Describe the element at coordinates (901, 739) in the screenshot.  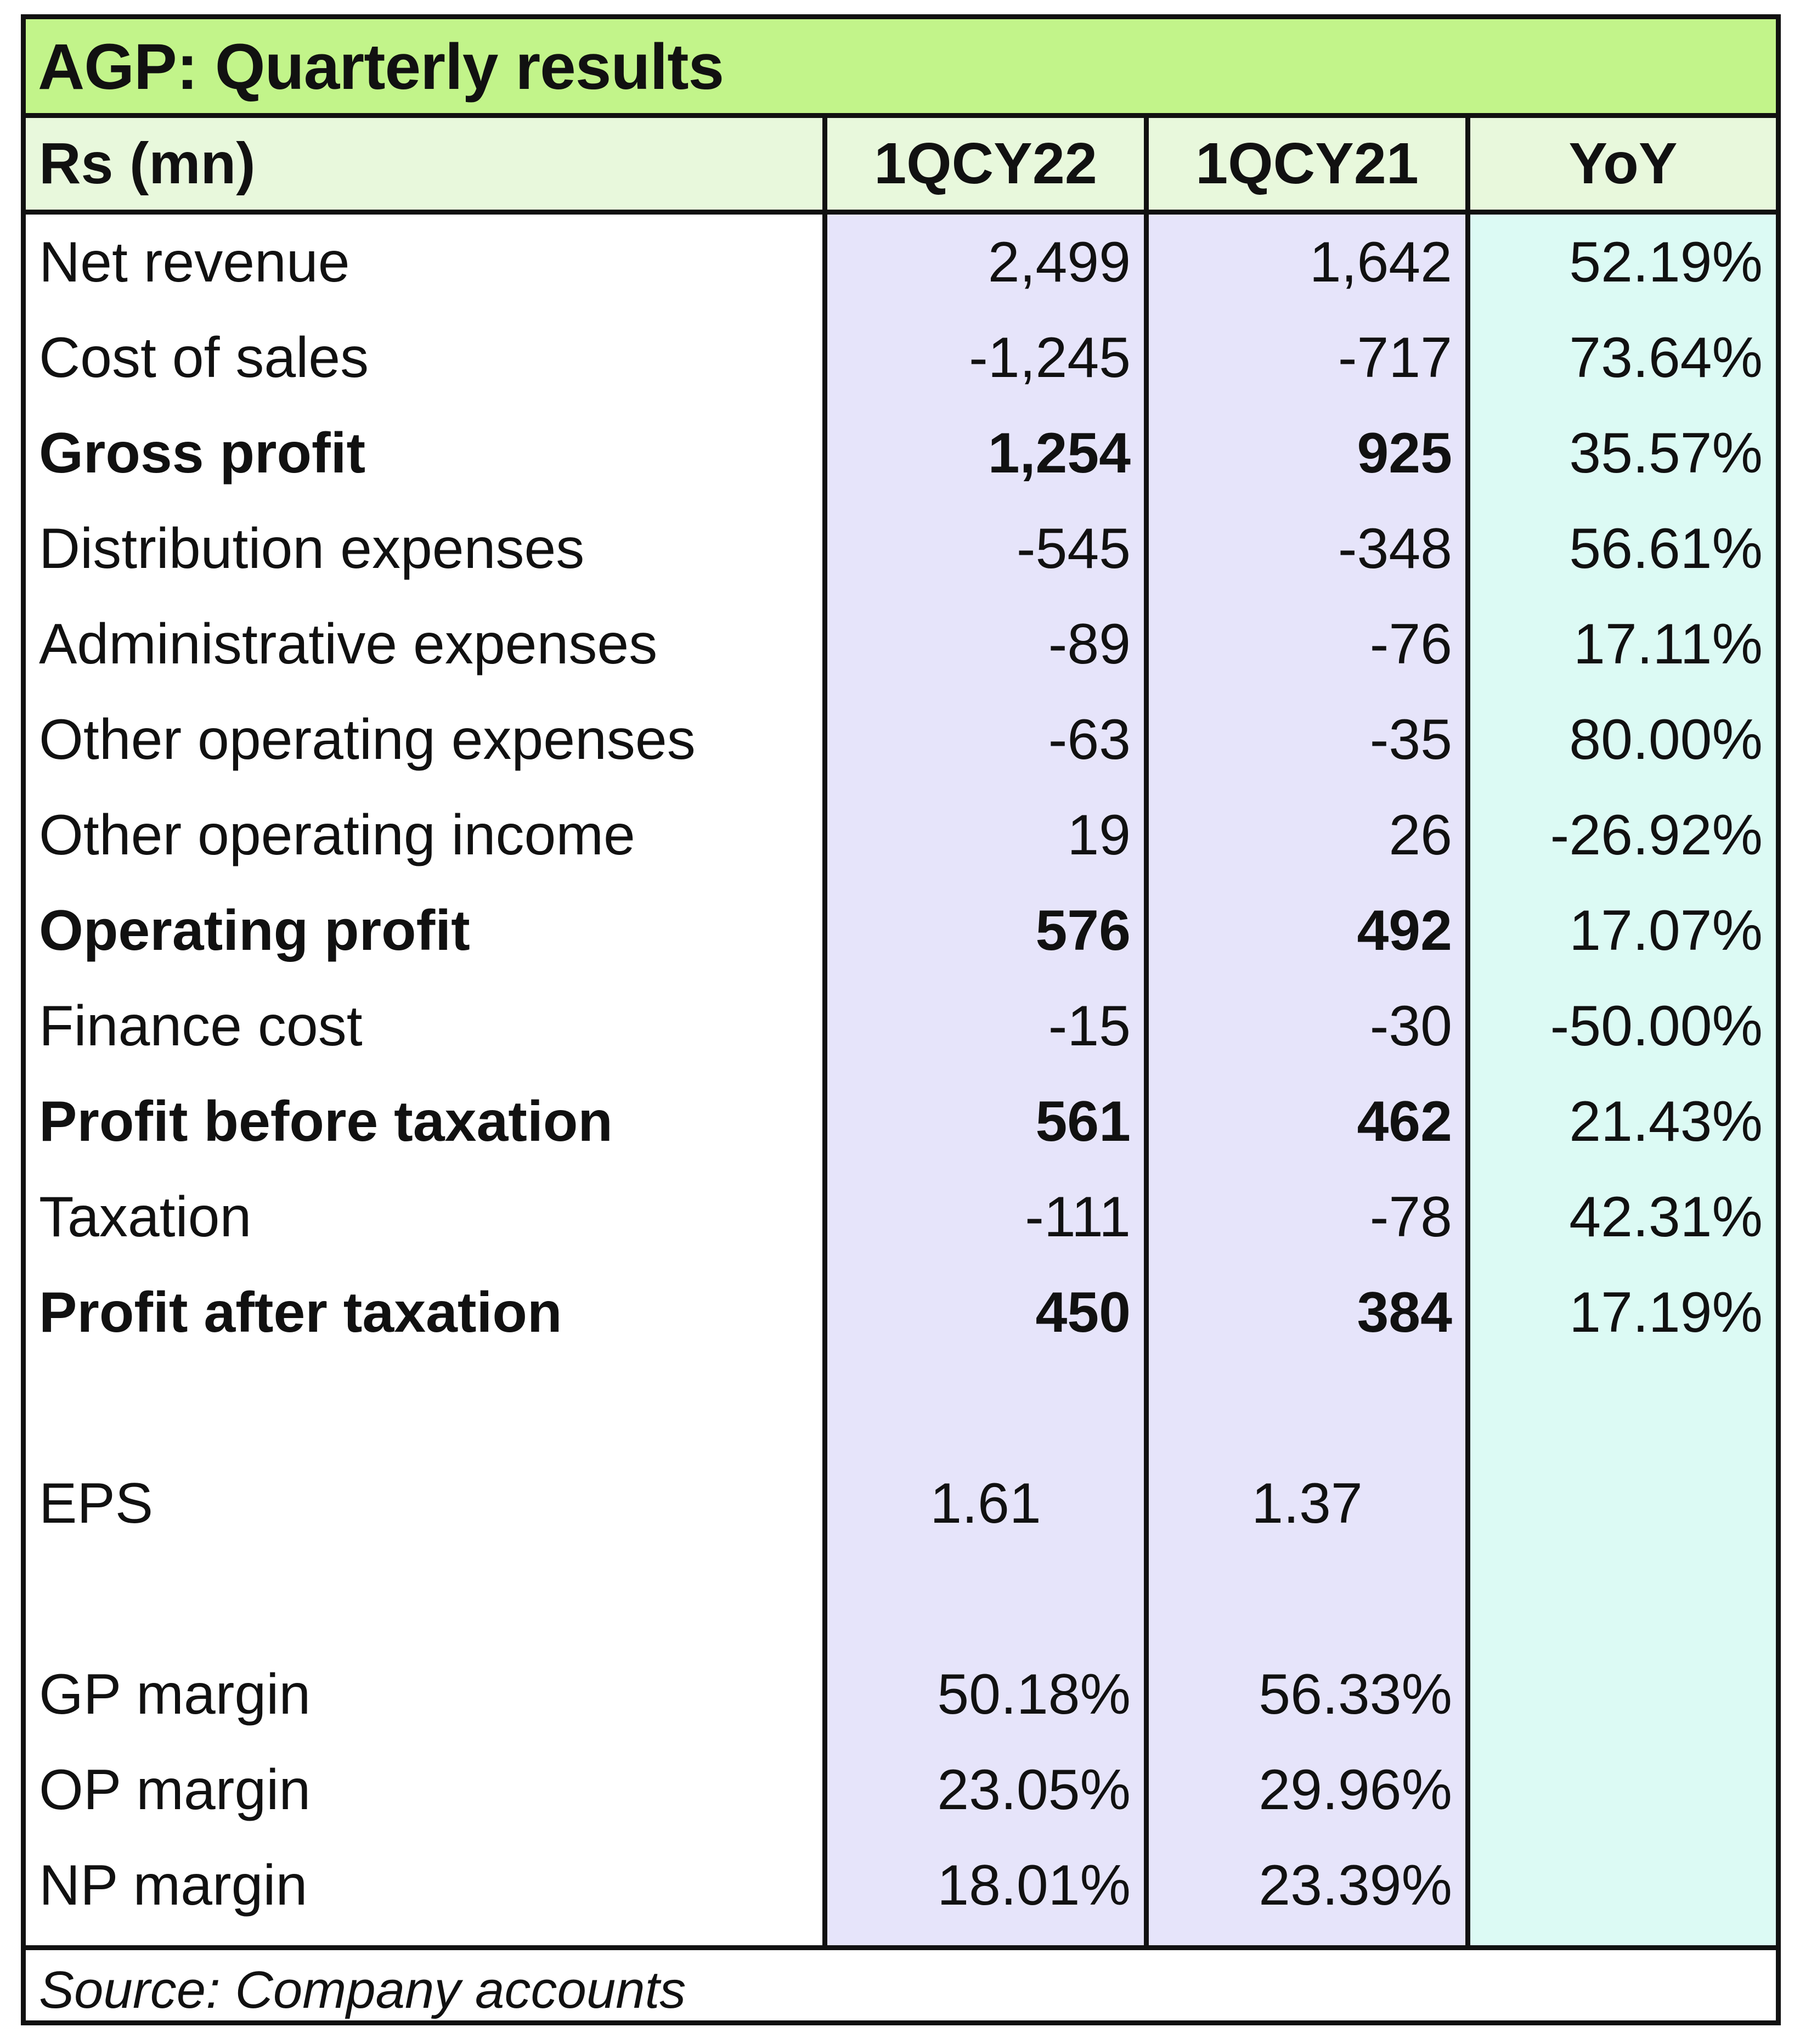
I see `table-row: Other operating expenses -63 -35 80.00%` at that location.